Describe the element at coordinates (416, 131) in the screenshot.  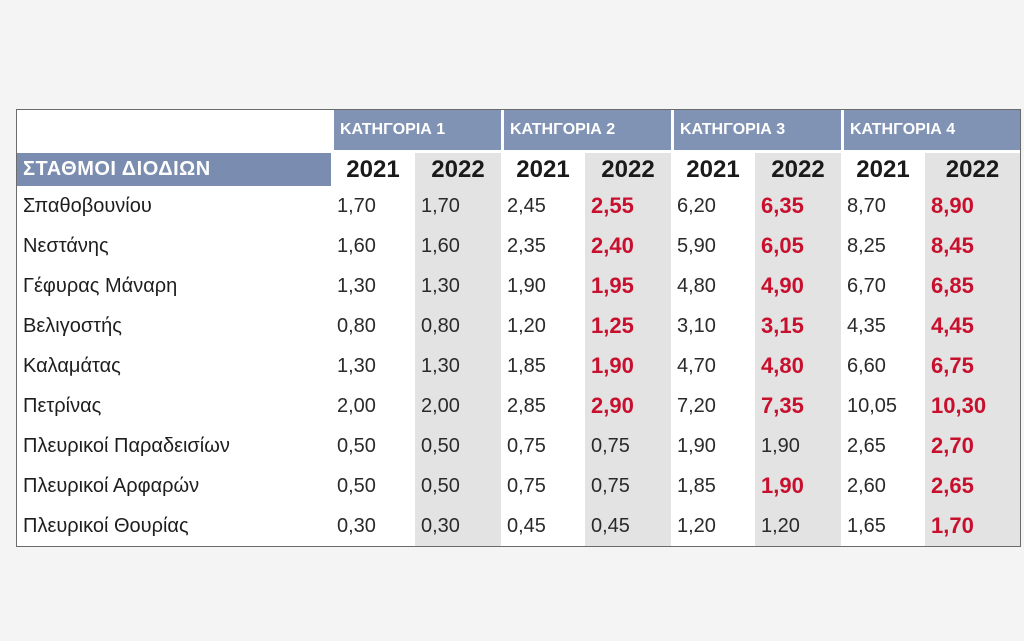
I see `category-1-header: ΚΑΤΗΓΟΡΙΑ 1` at that location.